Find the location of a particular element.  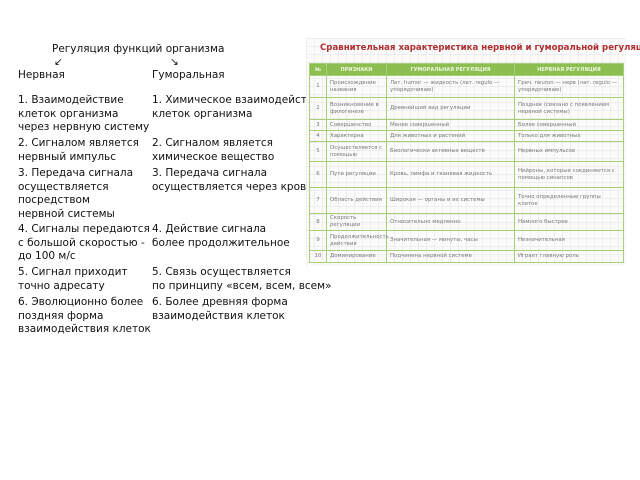

row-feature: Возникновение в филогенезе is located at coordinates (356, 108).